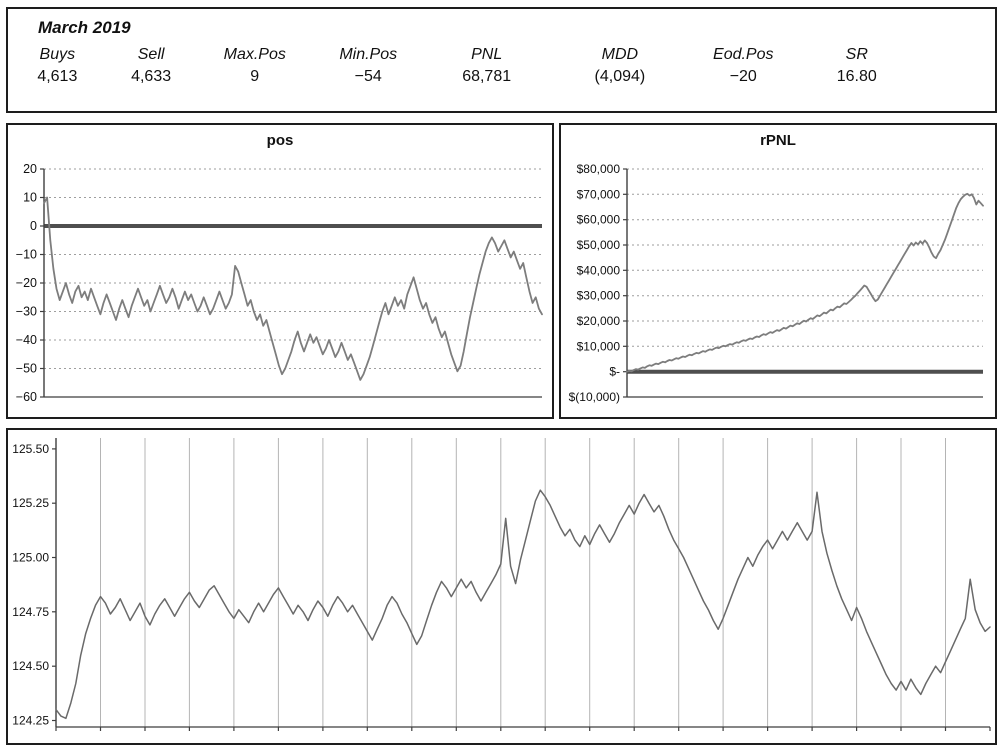 The image size is (1005, 750). I want to click on pos-chart-title: pos, so click(280, 140).